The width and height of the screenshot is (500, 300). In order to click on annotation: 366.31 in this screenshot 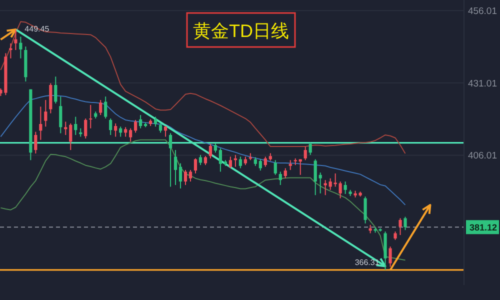, I will do `click(367, 262)`.